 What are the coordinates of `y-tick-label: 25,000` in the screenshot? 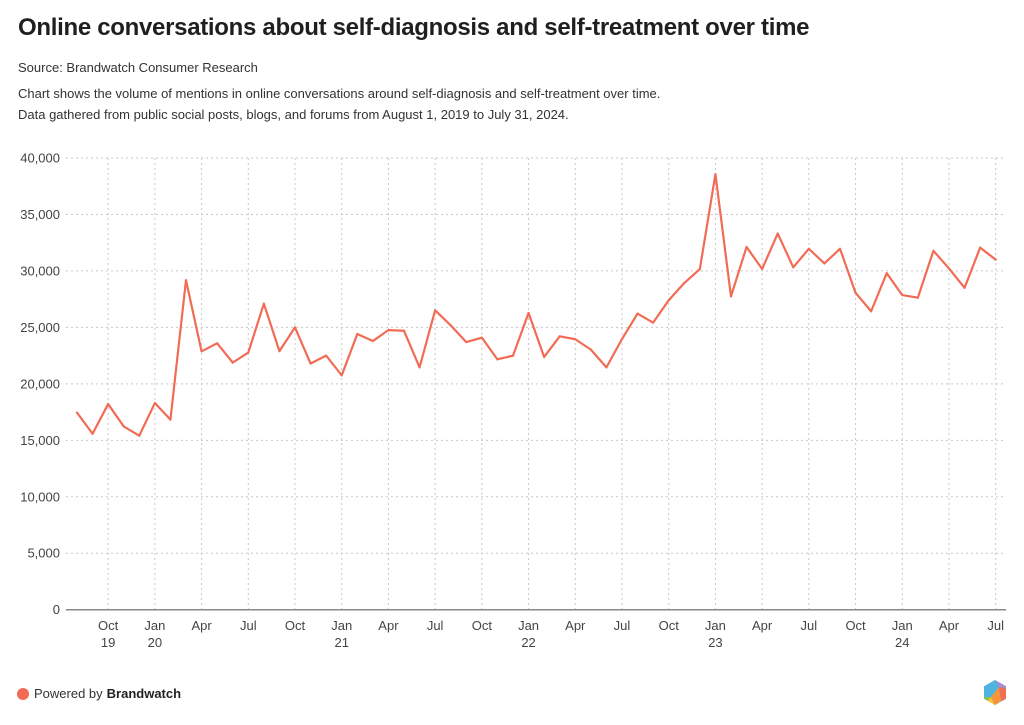 It's located at (40, 327).